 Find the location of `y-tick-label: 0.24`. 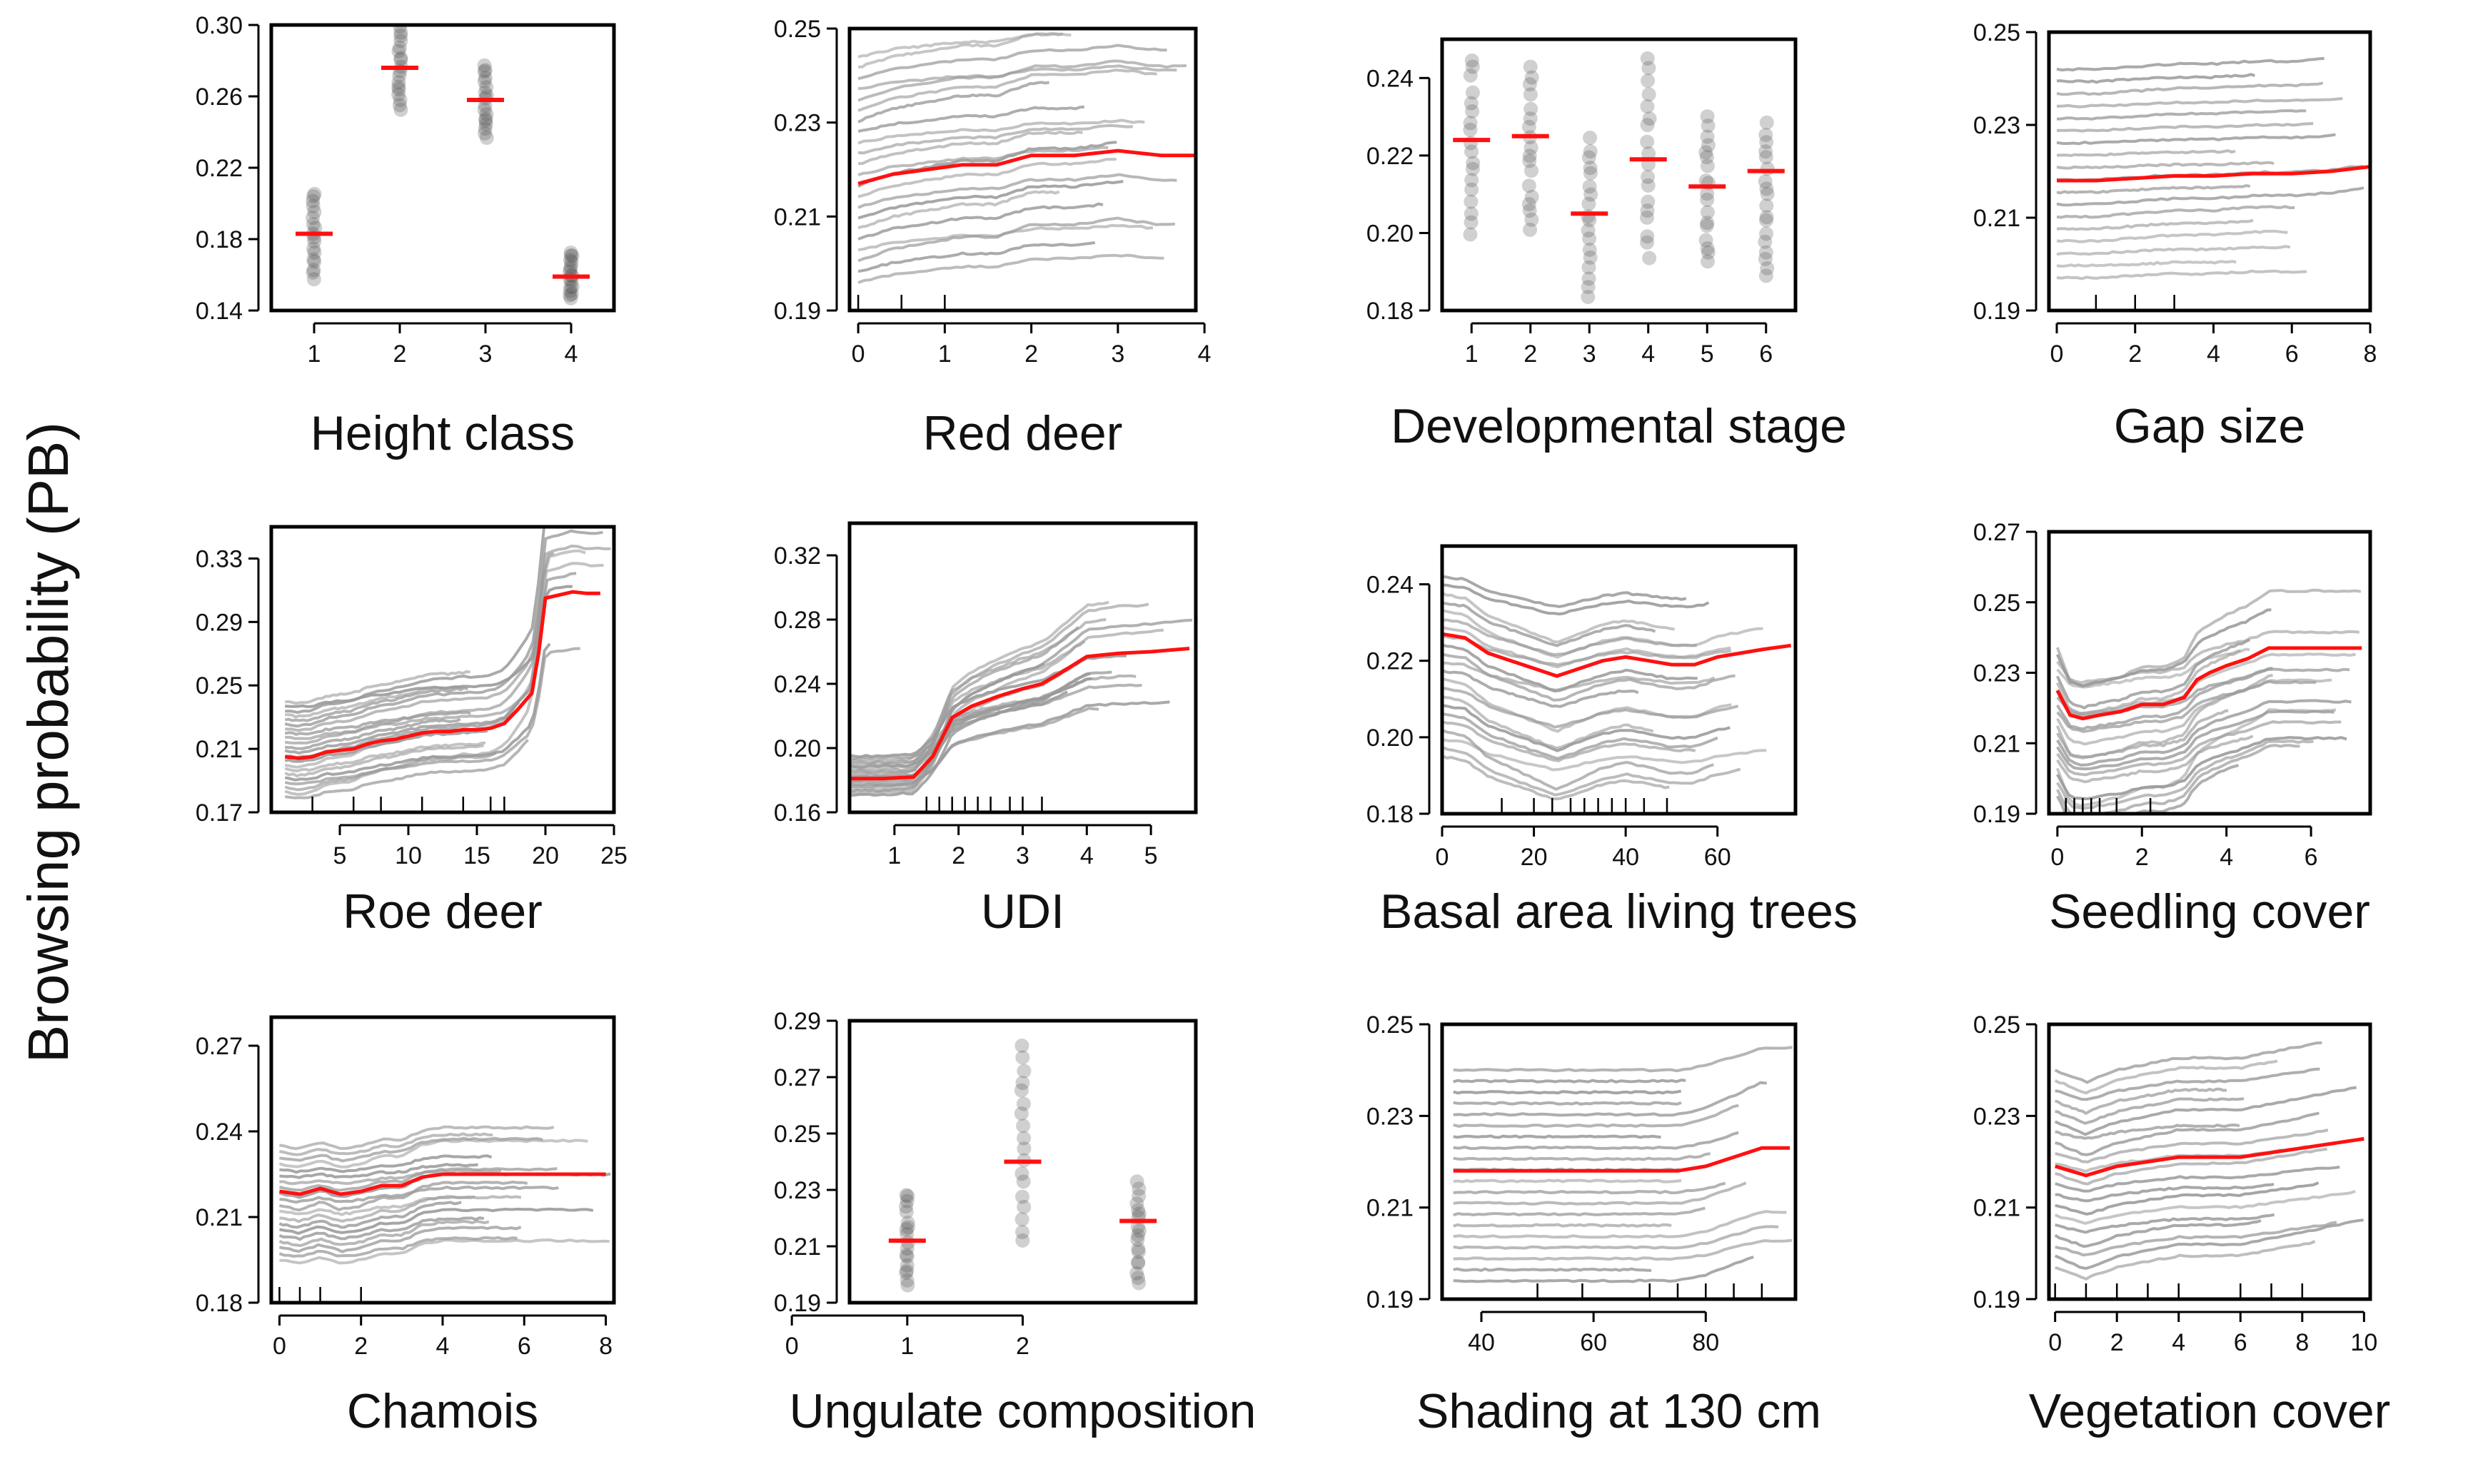

y-tick-label: 0.24 is located at coordinates (1390, 78).